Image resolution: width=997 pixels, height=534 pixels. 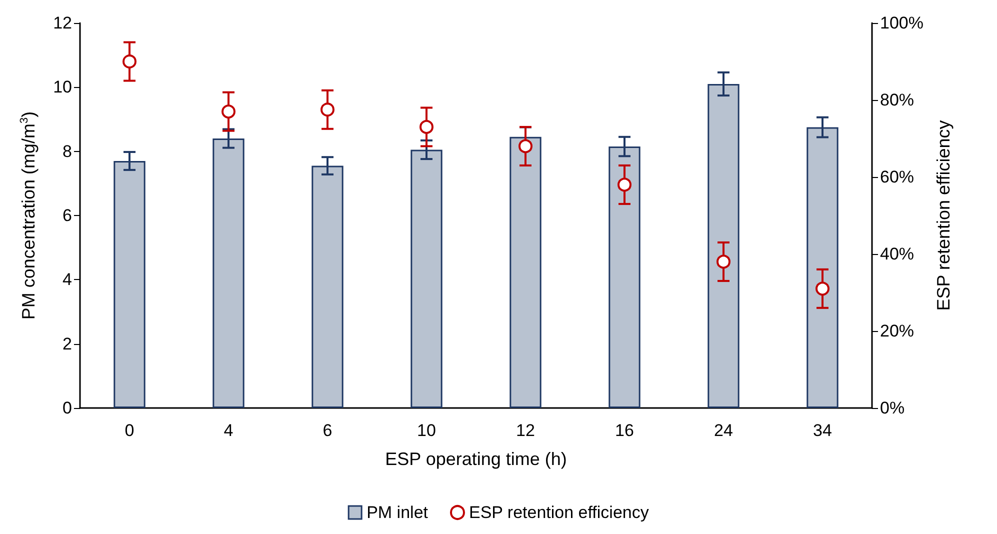 What do you see at coordinates (624, 430) in the screenshot?
I see `x-tick-label: 16` at bounding box center [624, 430].